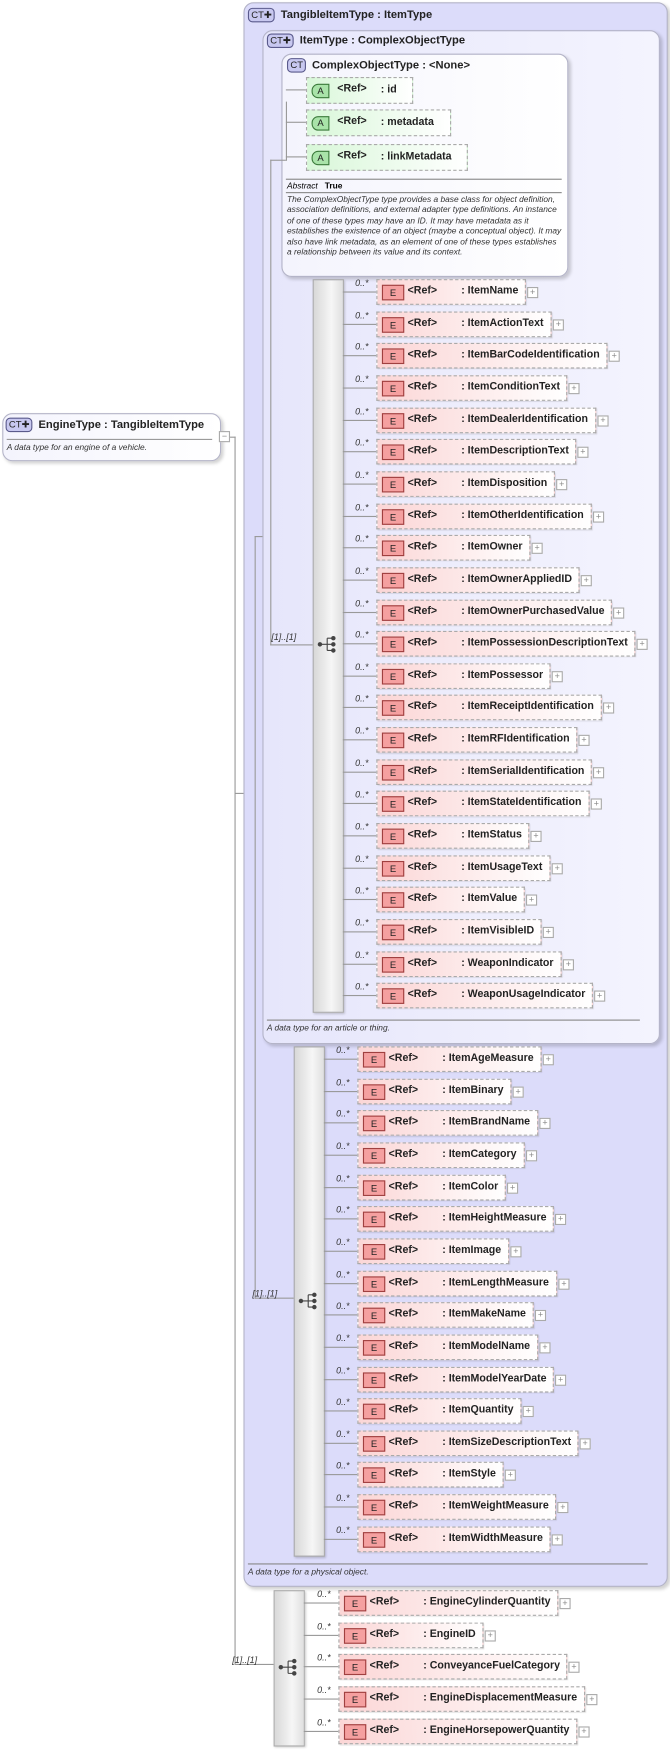 This screenshot has height=1751, width=670. Describe the element at coordinates (477, 739) in the screenshot. I see `element-ItemRFIdentification: E <Ref>: ItemRFIdentification` at that location.